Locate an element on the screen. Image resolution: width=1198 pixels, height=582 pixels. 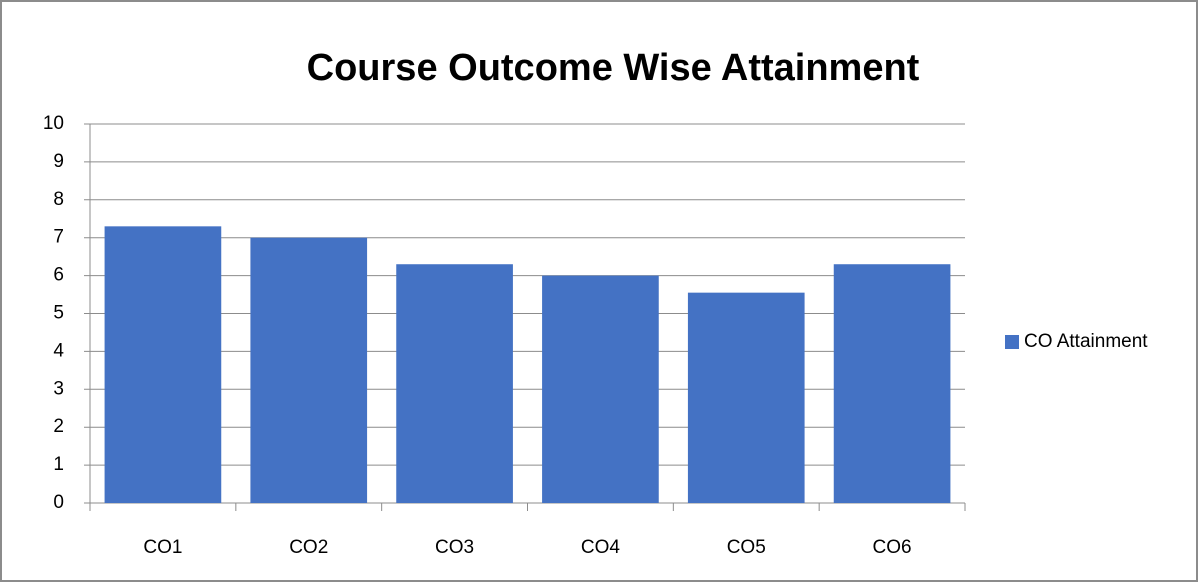
y-tick-label: 8 is located at coordinates (58, 199).